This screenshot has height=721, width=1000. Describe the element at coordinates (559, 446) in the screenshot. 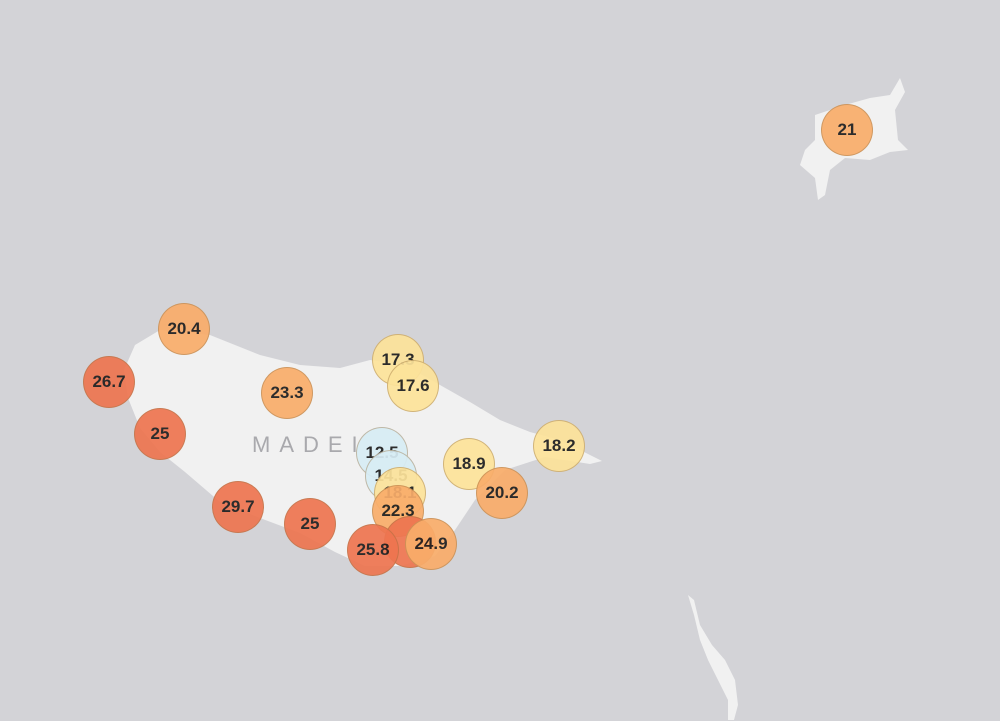

I see `temperature-marker: 18.2` at that location.